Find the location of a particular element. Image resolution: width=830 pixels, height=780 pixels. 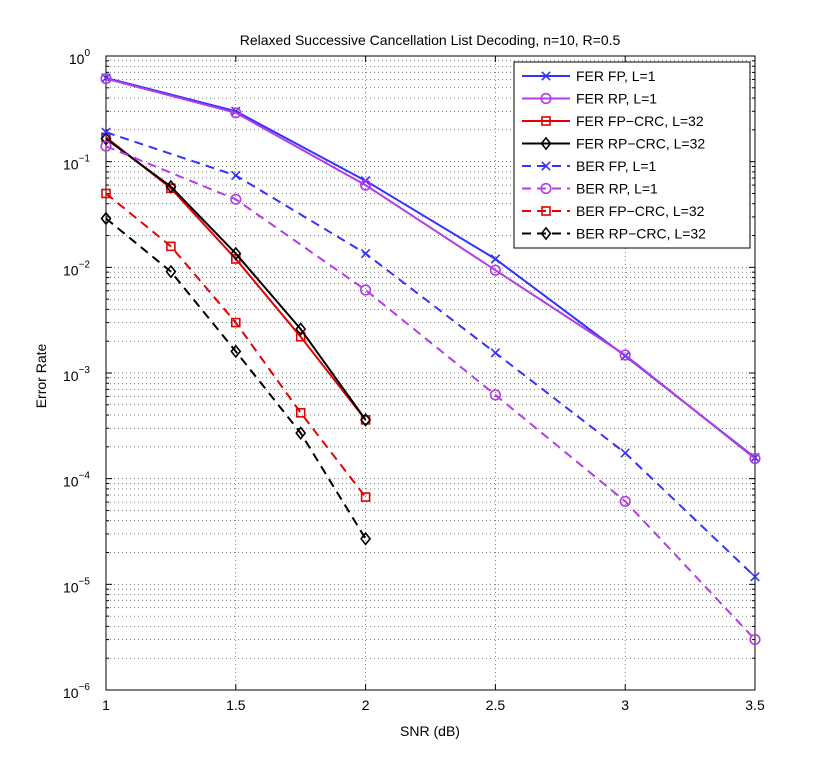

legend-entry: BER RP−CRC, L=32 is located at coordinates (614, 234).